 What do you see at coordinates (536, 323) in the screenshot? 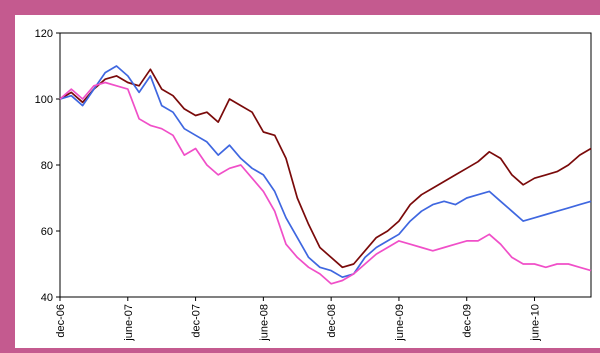
I see `x-tick-label: june-10` at bounding box center [536, 323].